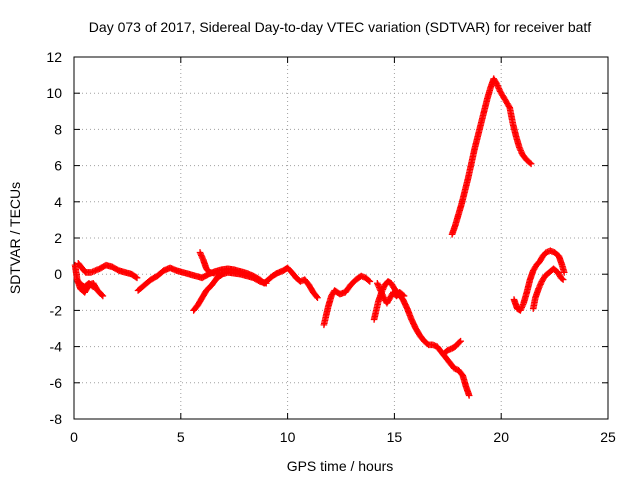  I want to click on y-axis-label: SDTVAR / TECUs, so click(15, 238).